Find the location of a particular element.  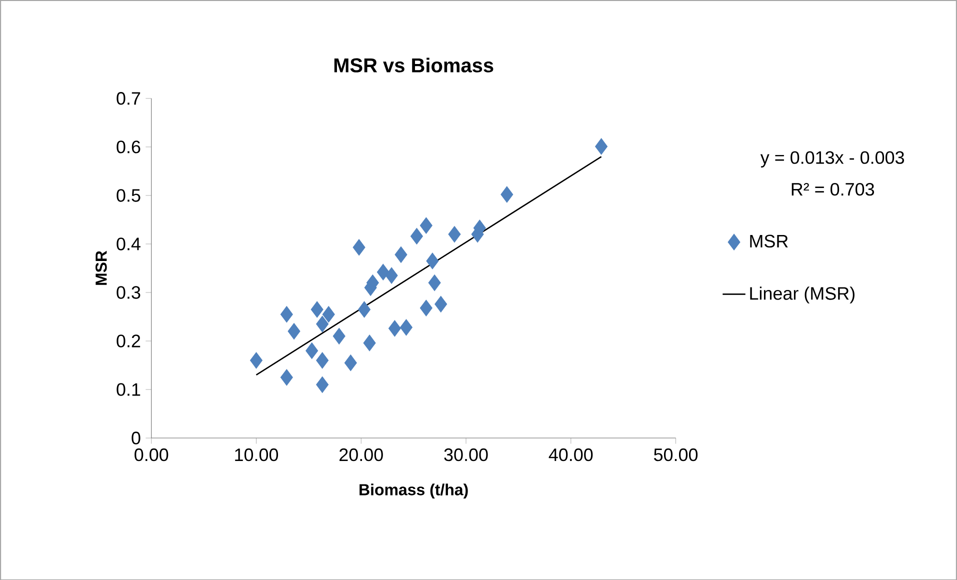

legend-label: MSR is located at coordinates (769, 241).